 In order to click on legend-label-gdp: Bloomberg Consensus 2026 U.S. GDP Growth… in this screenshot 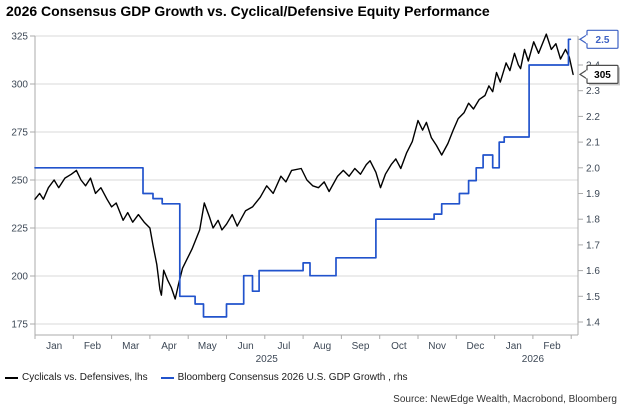, I will do `click(292, 377)`.